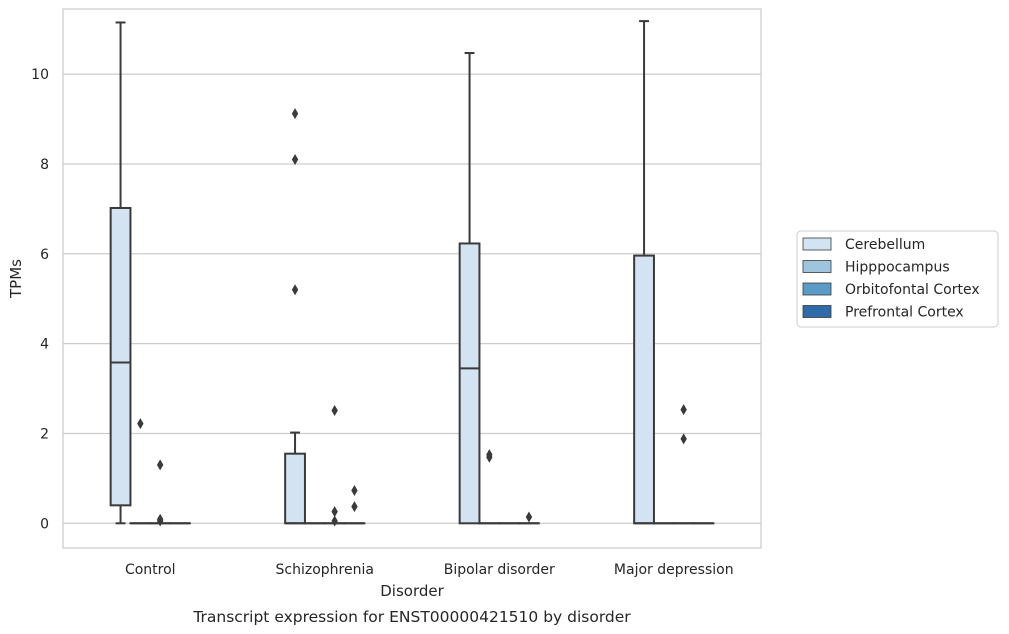 The image size is (1009, 634). What do you see at coordinates (674, 570) in the screenshot?
I see `x-tick-label: Major depression` at bounding box center [674, 570].